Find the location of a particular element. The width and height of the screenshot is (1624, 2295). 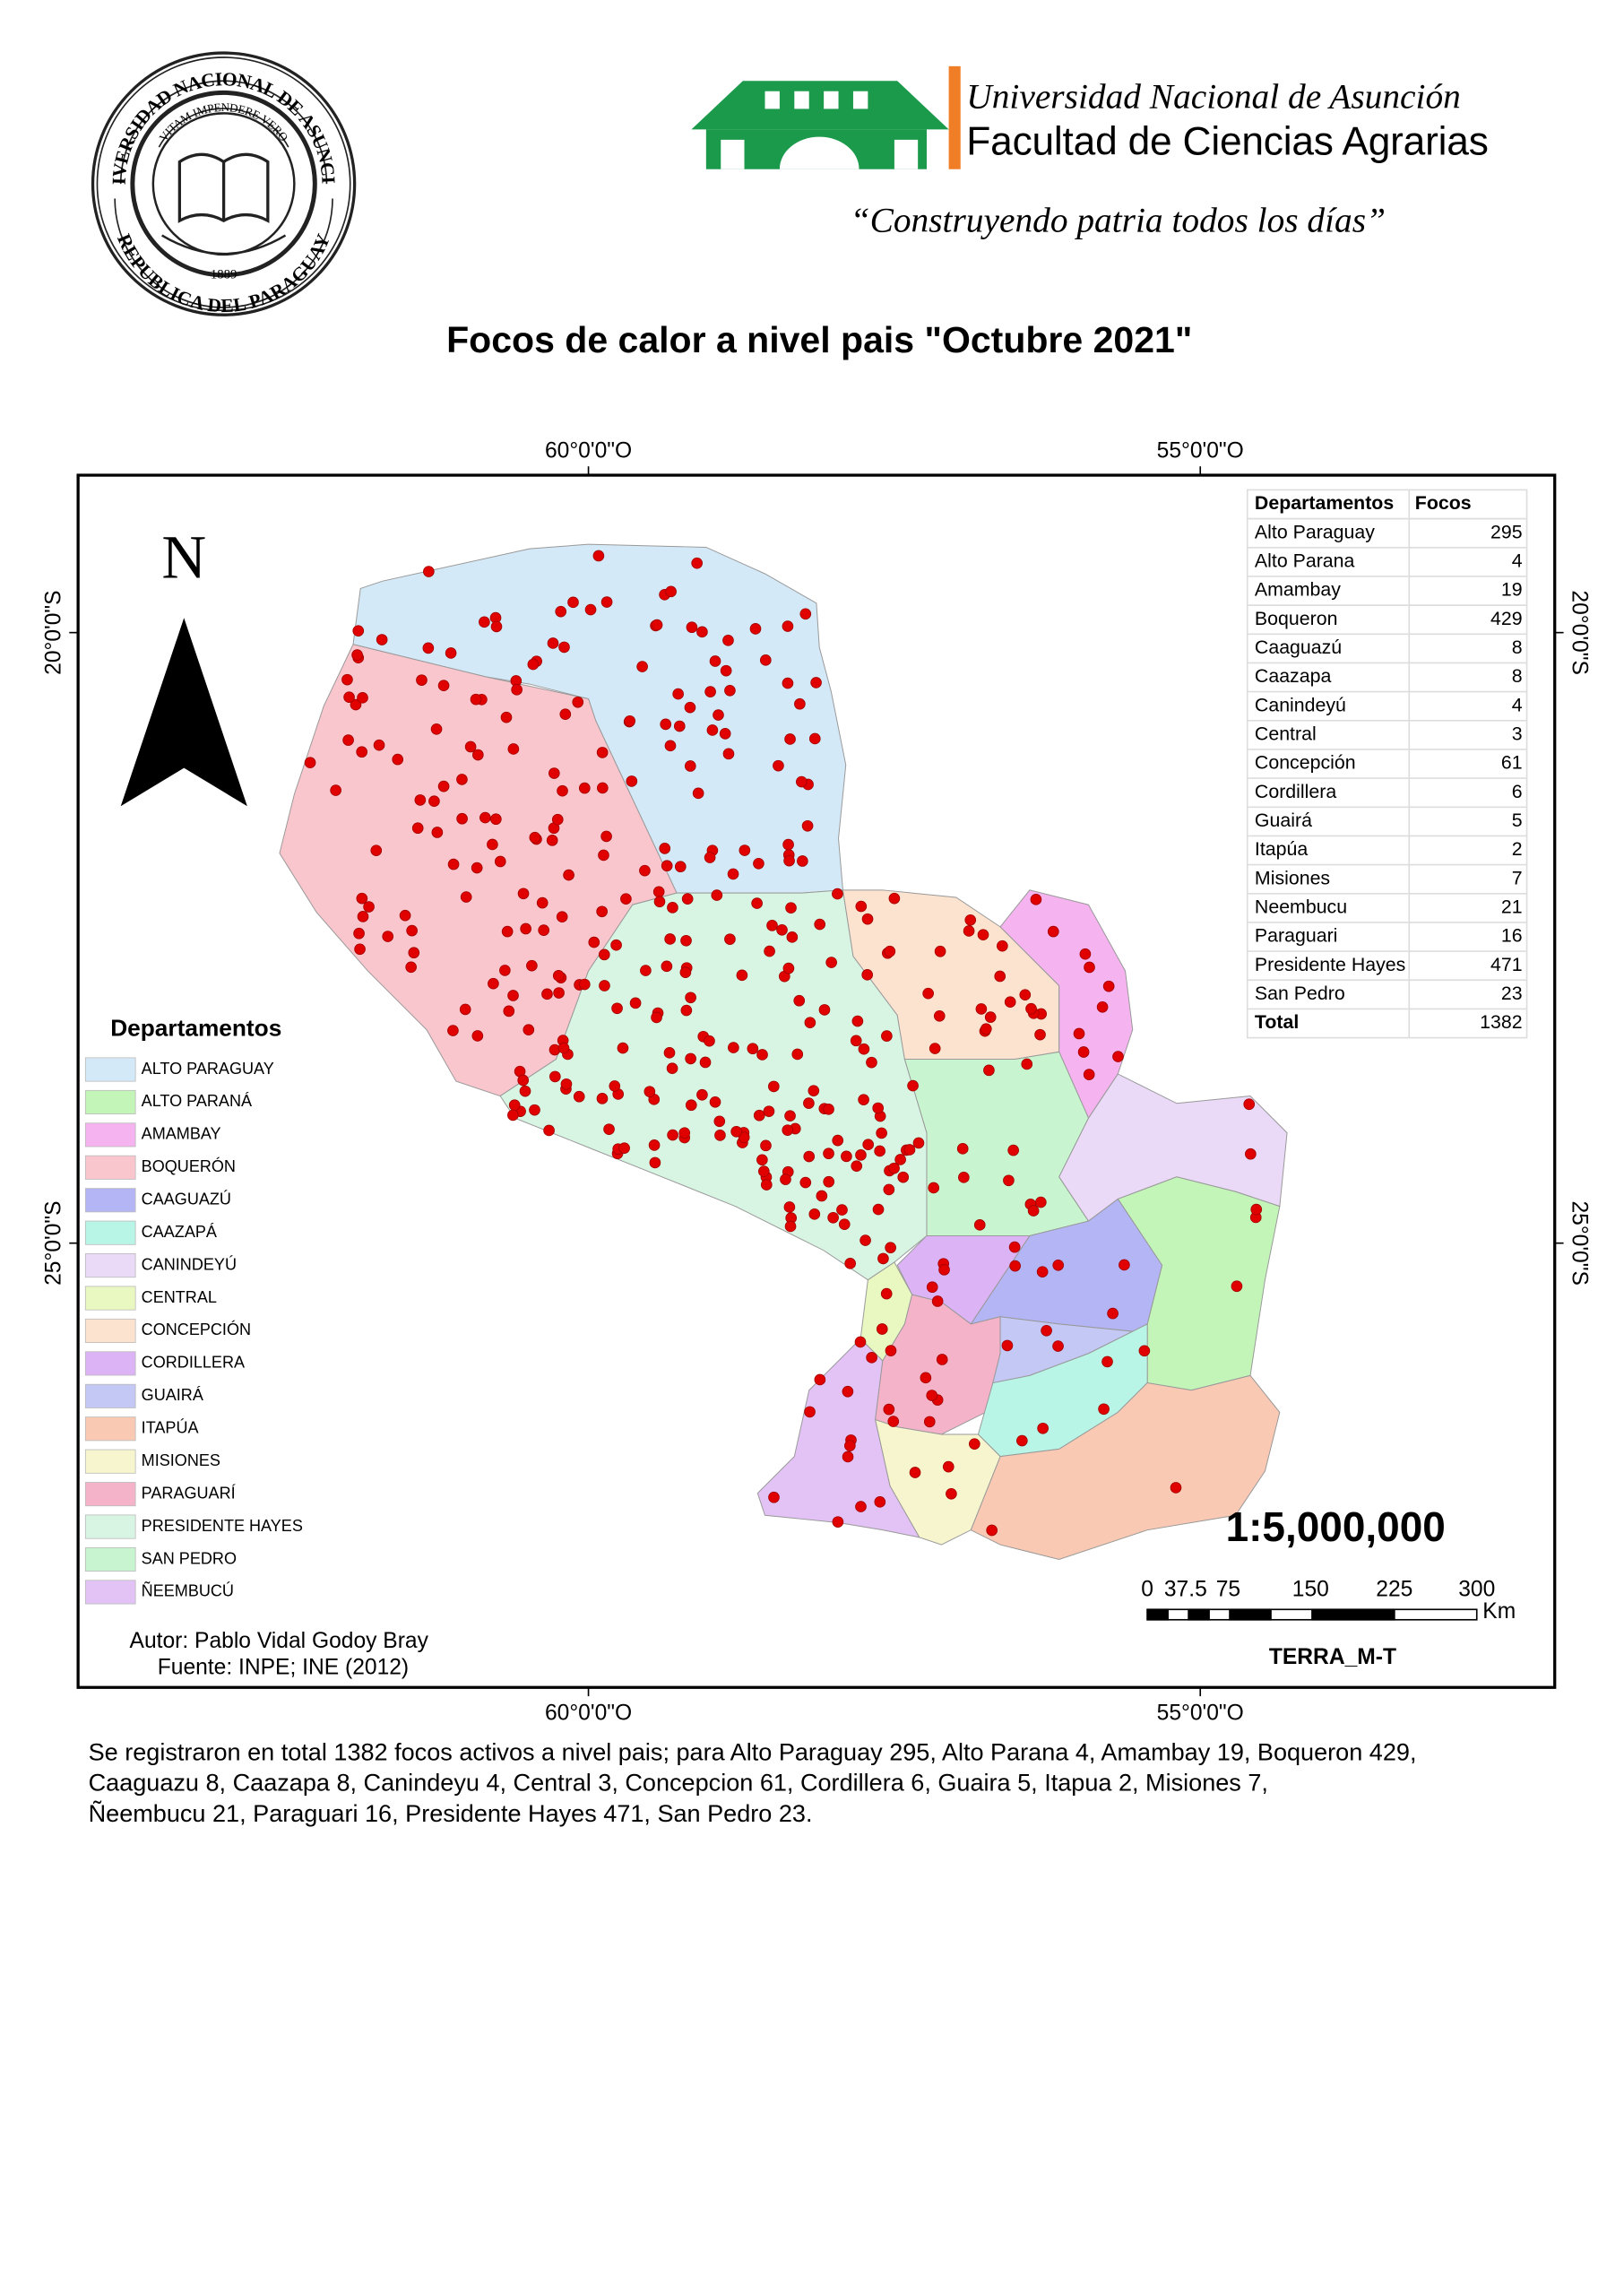

legend-label: PRESIDENTE HAYES is located at coordinates (223, 1526).